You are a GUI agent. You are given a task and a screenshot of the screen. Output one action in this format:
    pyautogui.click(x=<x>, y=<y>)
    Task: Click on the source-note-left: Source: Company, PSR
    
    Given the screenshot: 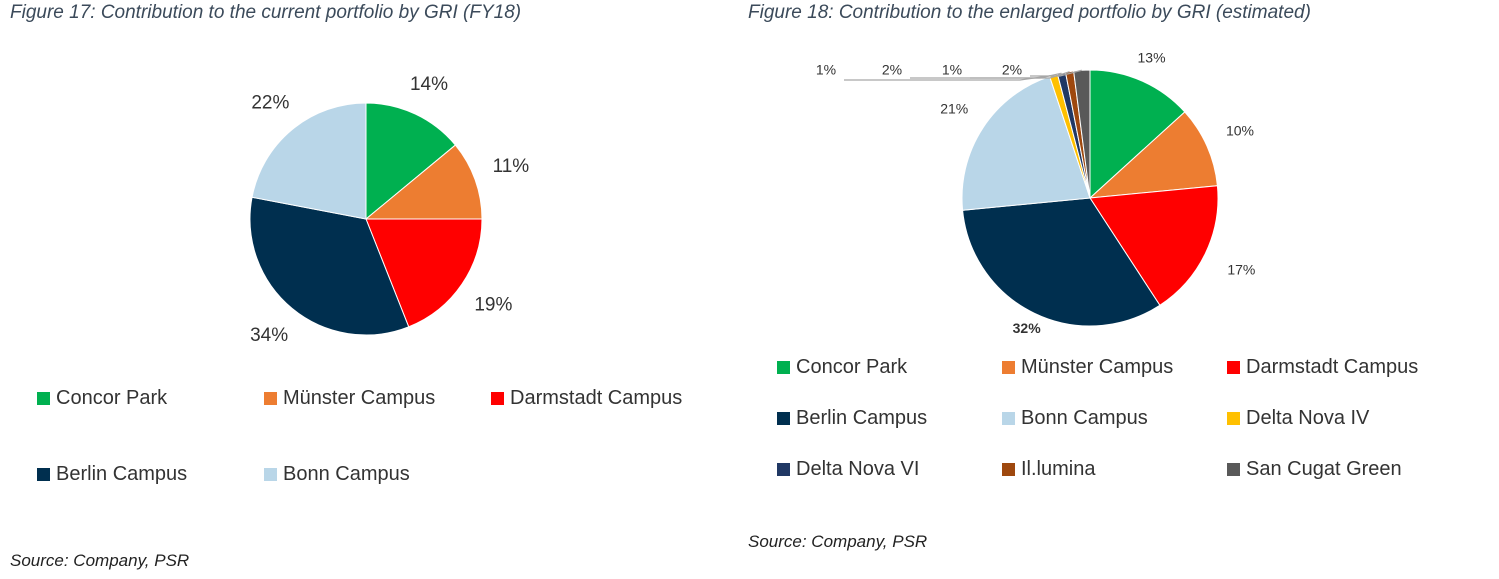 What is the action you would take?
    pyautogui.click(x=100, y=560)
    